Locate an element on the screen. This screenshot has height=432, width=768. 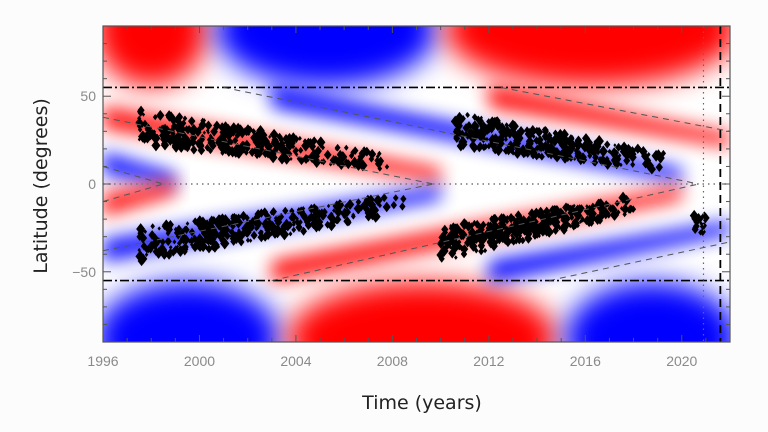
x-tick-label: 2012 is located at coordinates (488, 361).